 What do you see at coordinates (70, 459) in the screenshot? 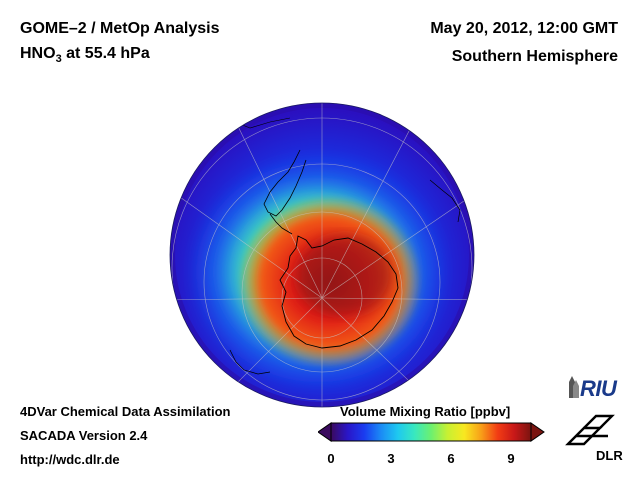
I see `website-link: http://wdc.dlr.de` at bounding box center [70, 459].